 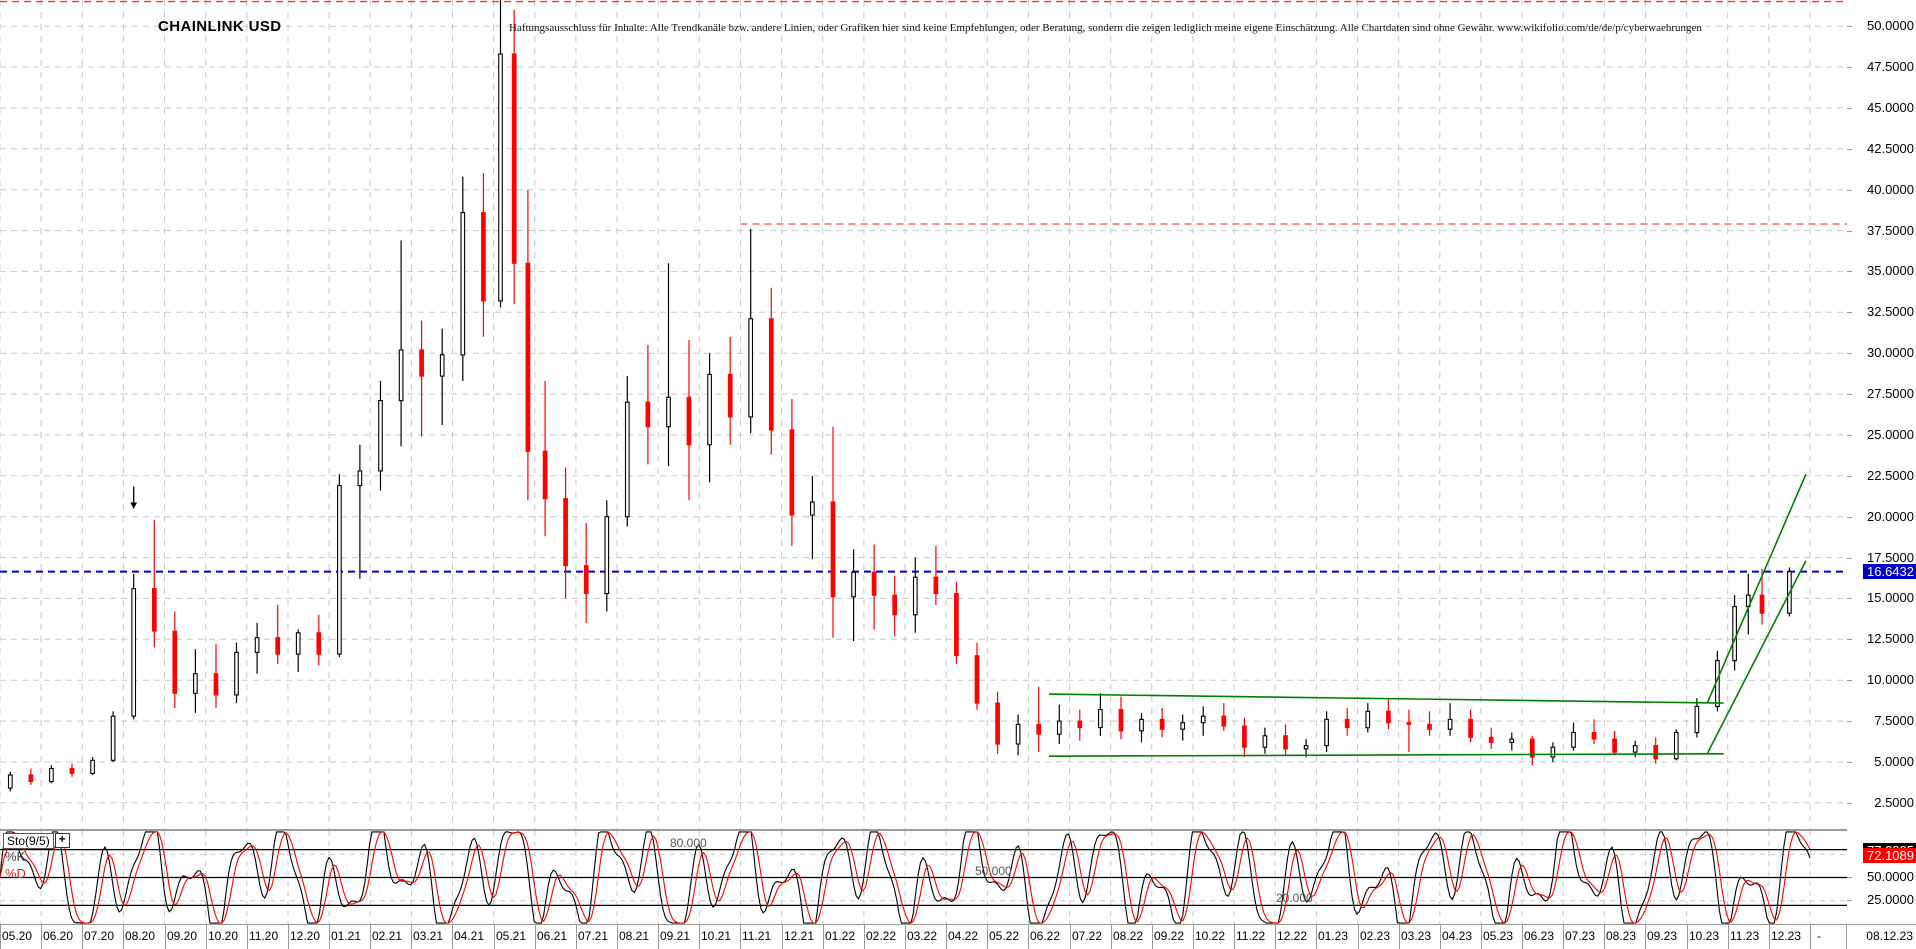 I want to click on sto-k-line, so click(x=905, y=877).